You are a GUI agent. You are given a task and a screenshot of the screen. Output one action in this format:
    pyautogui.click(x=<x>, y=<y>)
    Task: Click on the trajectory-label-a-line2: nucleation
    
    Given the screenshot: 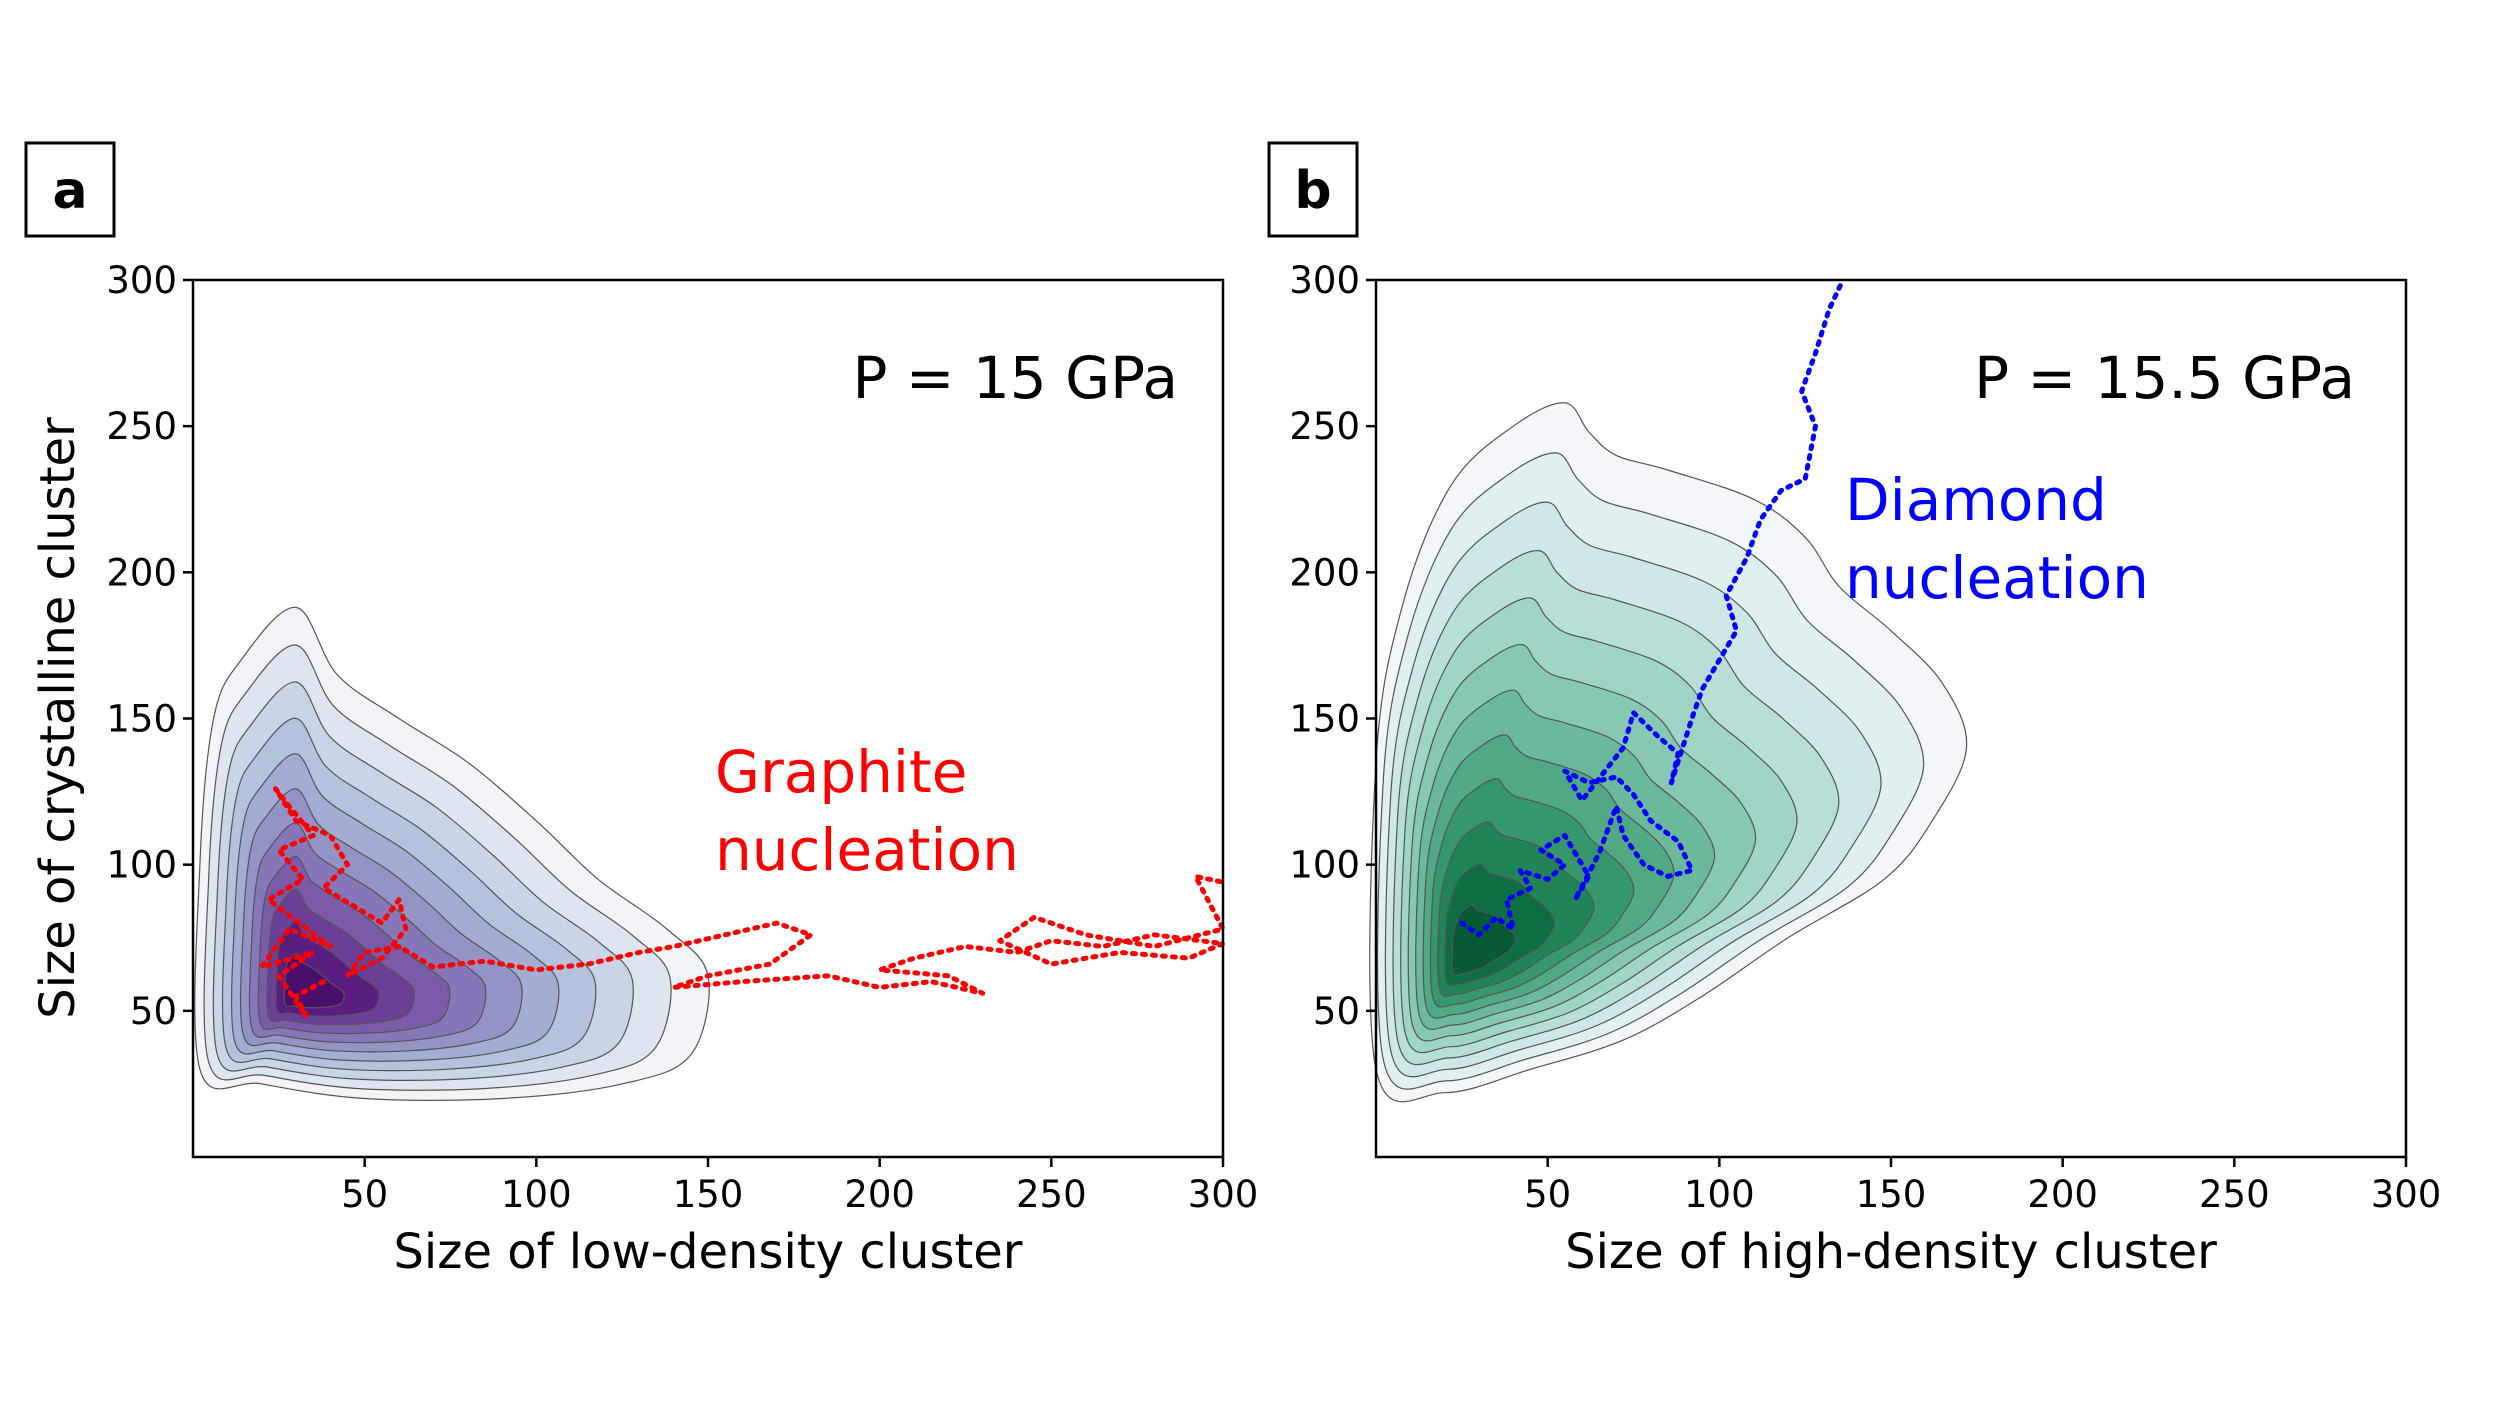 What is the action you would take?
    pyautogui.click(x=867, y=850)
    